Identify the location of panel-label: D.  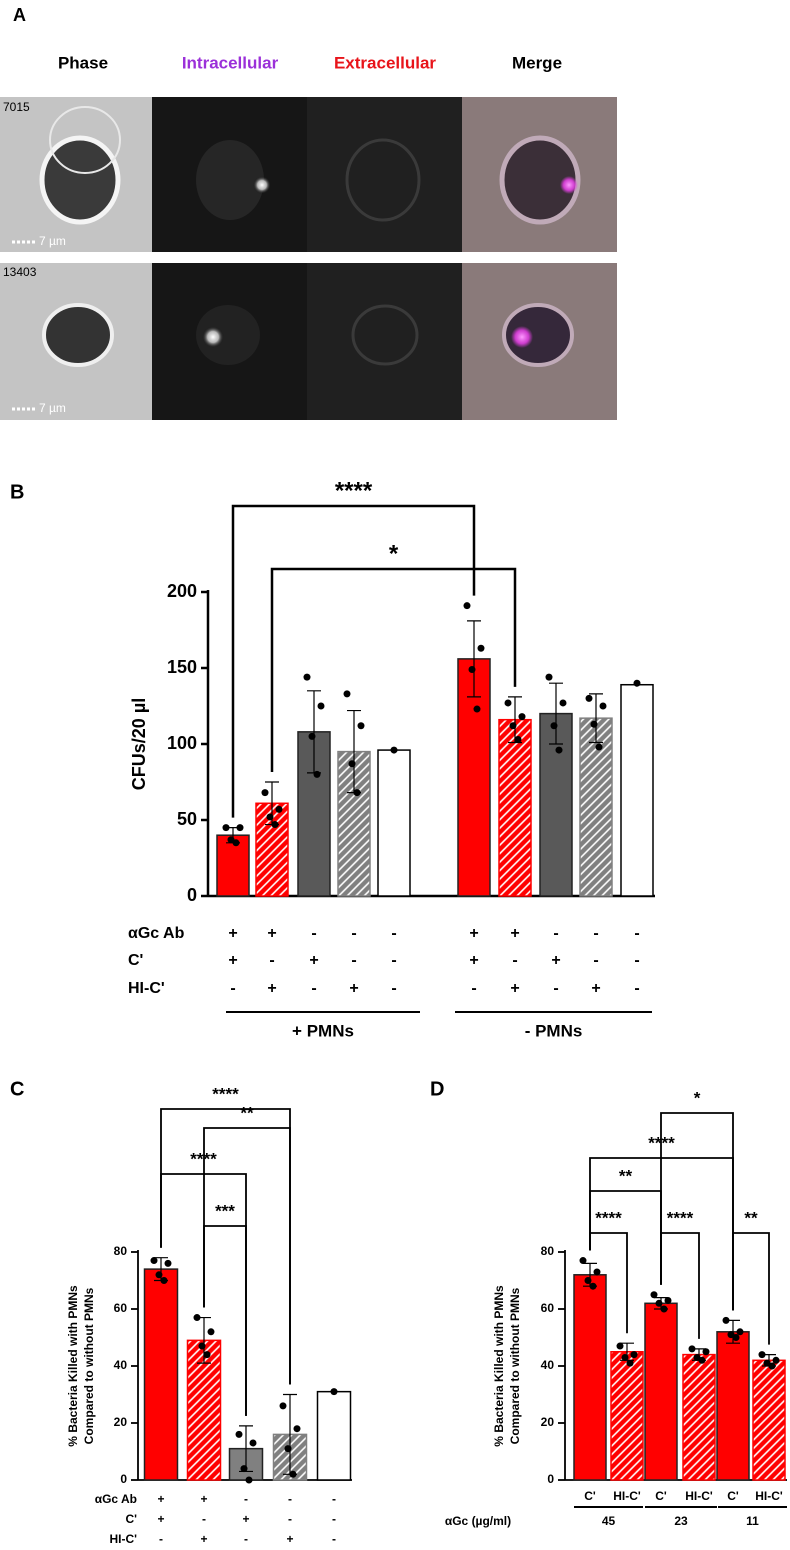
(437, 1089).